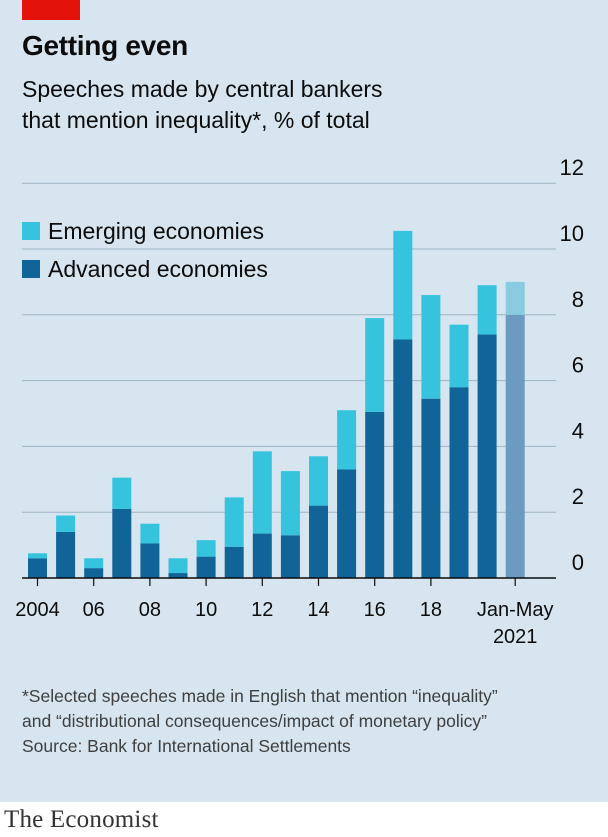 The width and height of the screenshot is (608, 837). What do you see at coordinates (347, 440) in the screenshot?
I see `bar-emerging-2015` at bounding box center [347, 440].